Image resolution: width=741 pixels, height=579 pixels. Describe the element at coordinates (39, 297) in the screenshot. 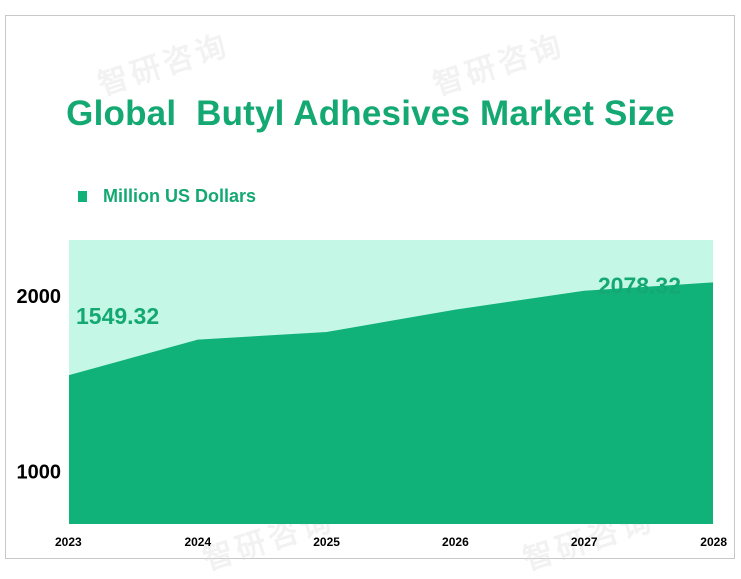

I see `y-tick-label: 2000` at that location.